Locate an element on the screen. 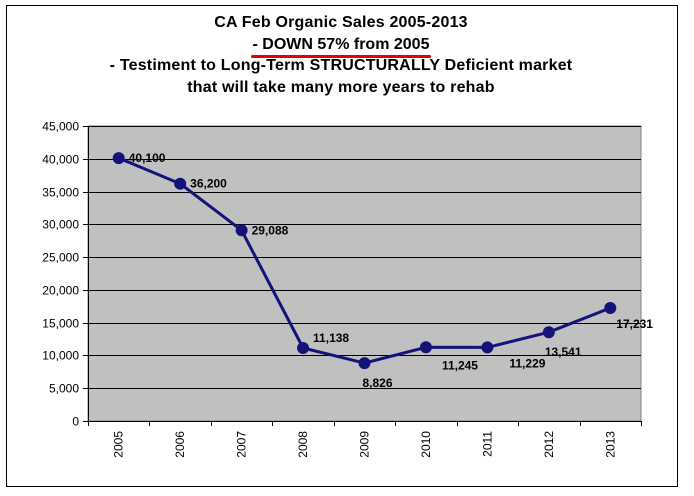 This screenshot has height=496, width=694. x-tick-label: 2013 is located at coordinates (610, 444).